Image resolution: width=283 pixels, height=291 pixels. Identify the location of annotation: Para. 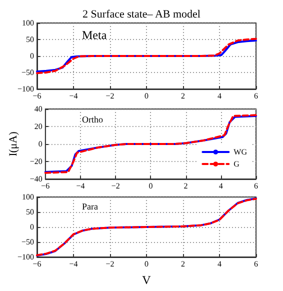
(90, 207).